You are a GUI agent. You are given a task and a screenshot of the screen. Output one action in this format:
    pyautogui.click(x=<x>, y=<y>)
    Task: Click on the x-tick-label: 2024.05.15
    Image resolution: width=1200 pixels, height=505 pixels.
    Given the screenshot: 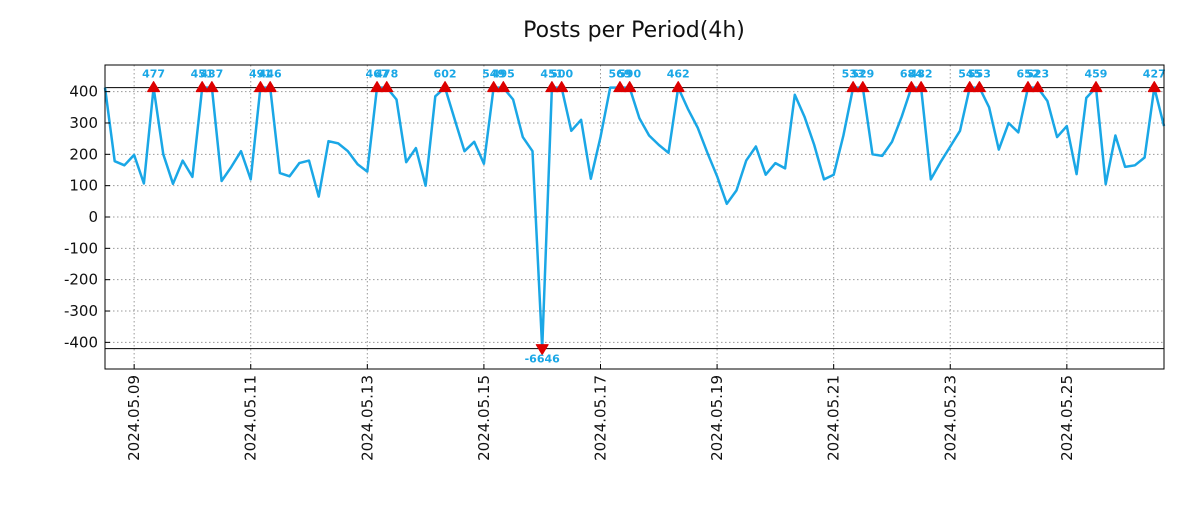 What is the action you would take?
    pyautogui.click(x=484, y=418)
    